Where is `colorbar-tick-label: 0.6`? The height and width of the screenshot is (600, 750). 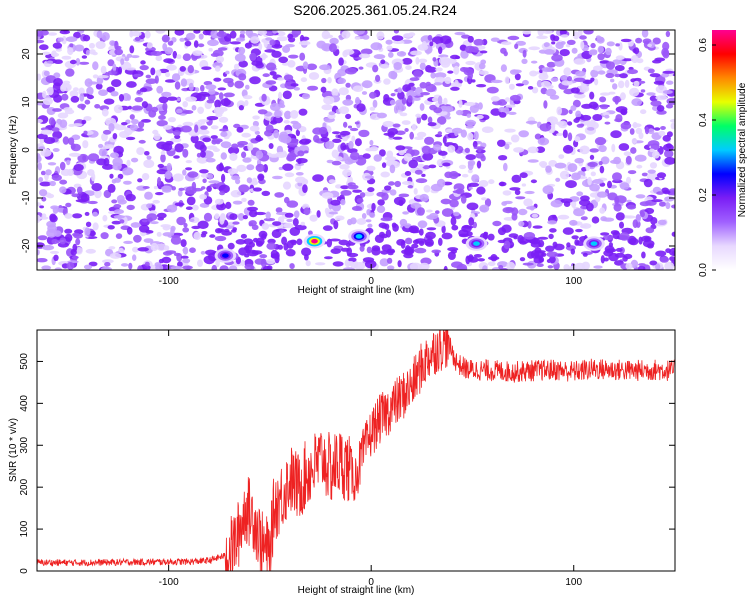
colorbar-tick-label: 0.6 is located at coordinates (703, 45).